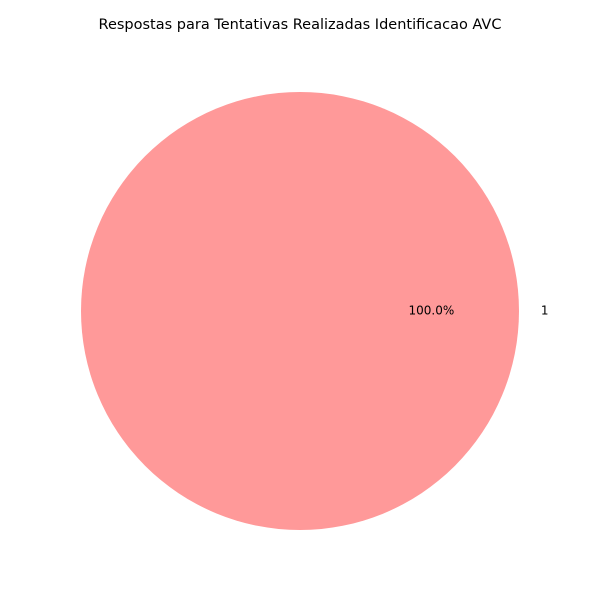 Image resolution: width=600 pixels, height=600 pixels. Describe the element at coordinates (545, 311) in the screenshot. I see `slice-category-label: 1` at that location.